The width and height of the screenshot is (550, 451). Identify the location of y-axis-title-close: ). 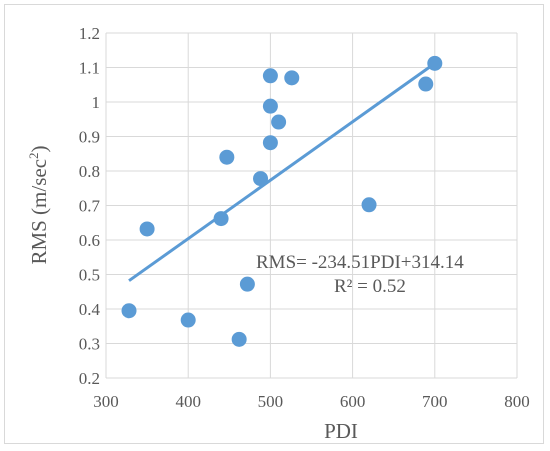
(39, 148).